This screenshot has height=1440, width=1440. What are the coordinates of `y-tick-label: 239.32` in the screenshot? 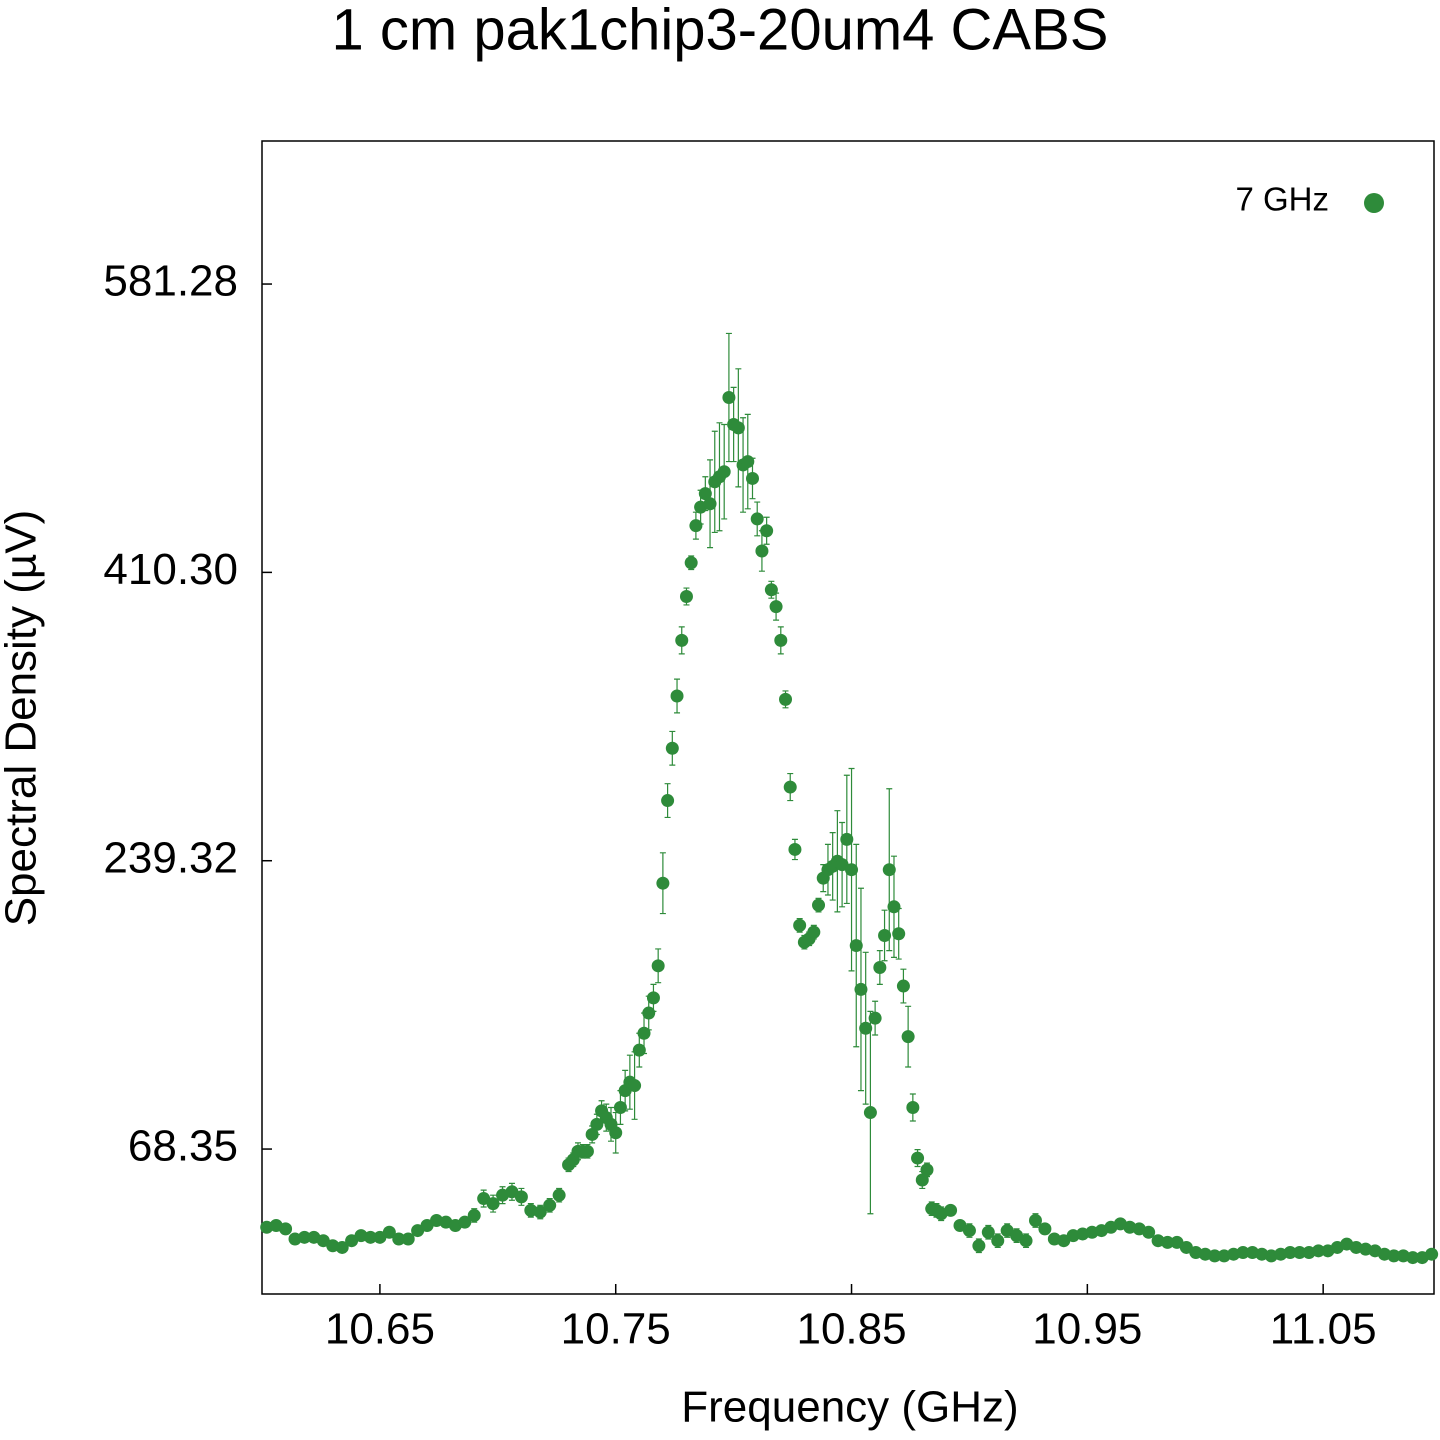 It's located at (170, 857).